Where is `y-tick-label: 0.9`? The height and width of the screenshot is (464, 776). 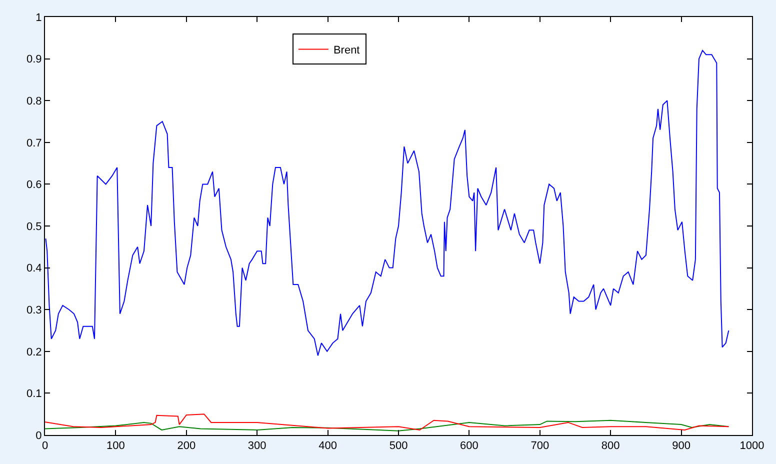
y-tick-label: 0.9 is located at coordinates (34, 60).